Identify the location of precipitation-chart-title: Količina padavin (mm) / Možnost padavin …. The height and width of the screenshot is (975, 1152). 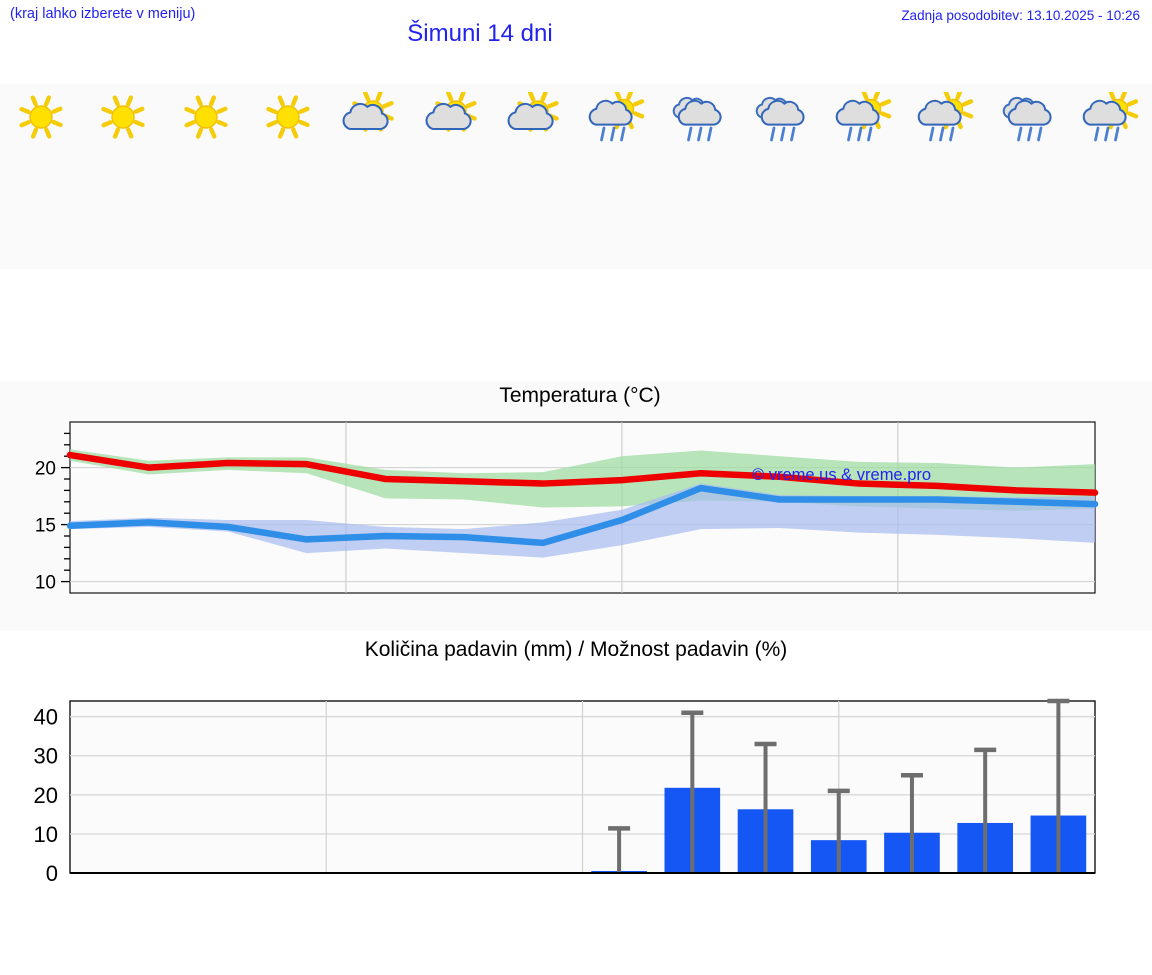
(576, 649).